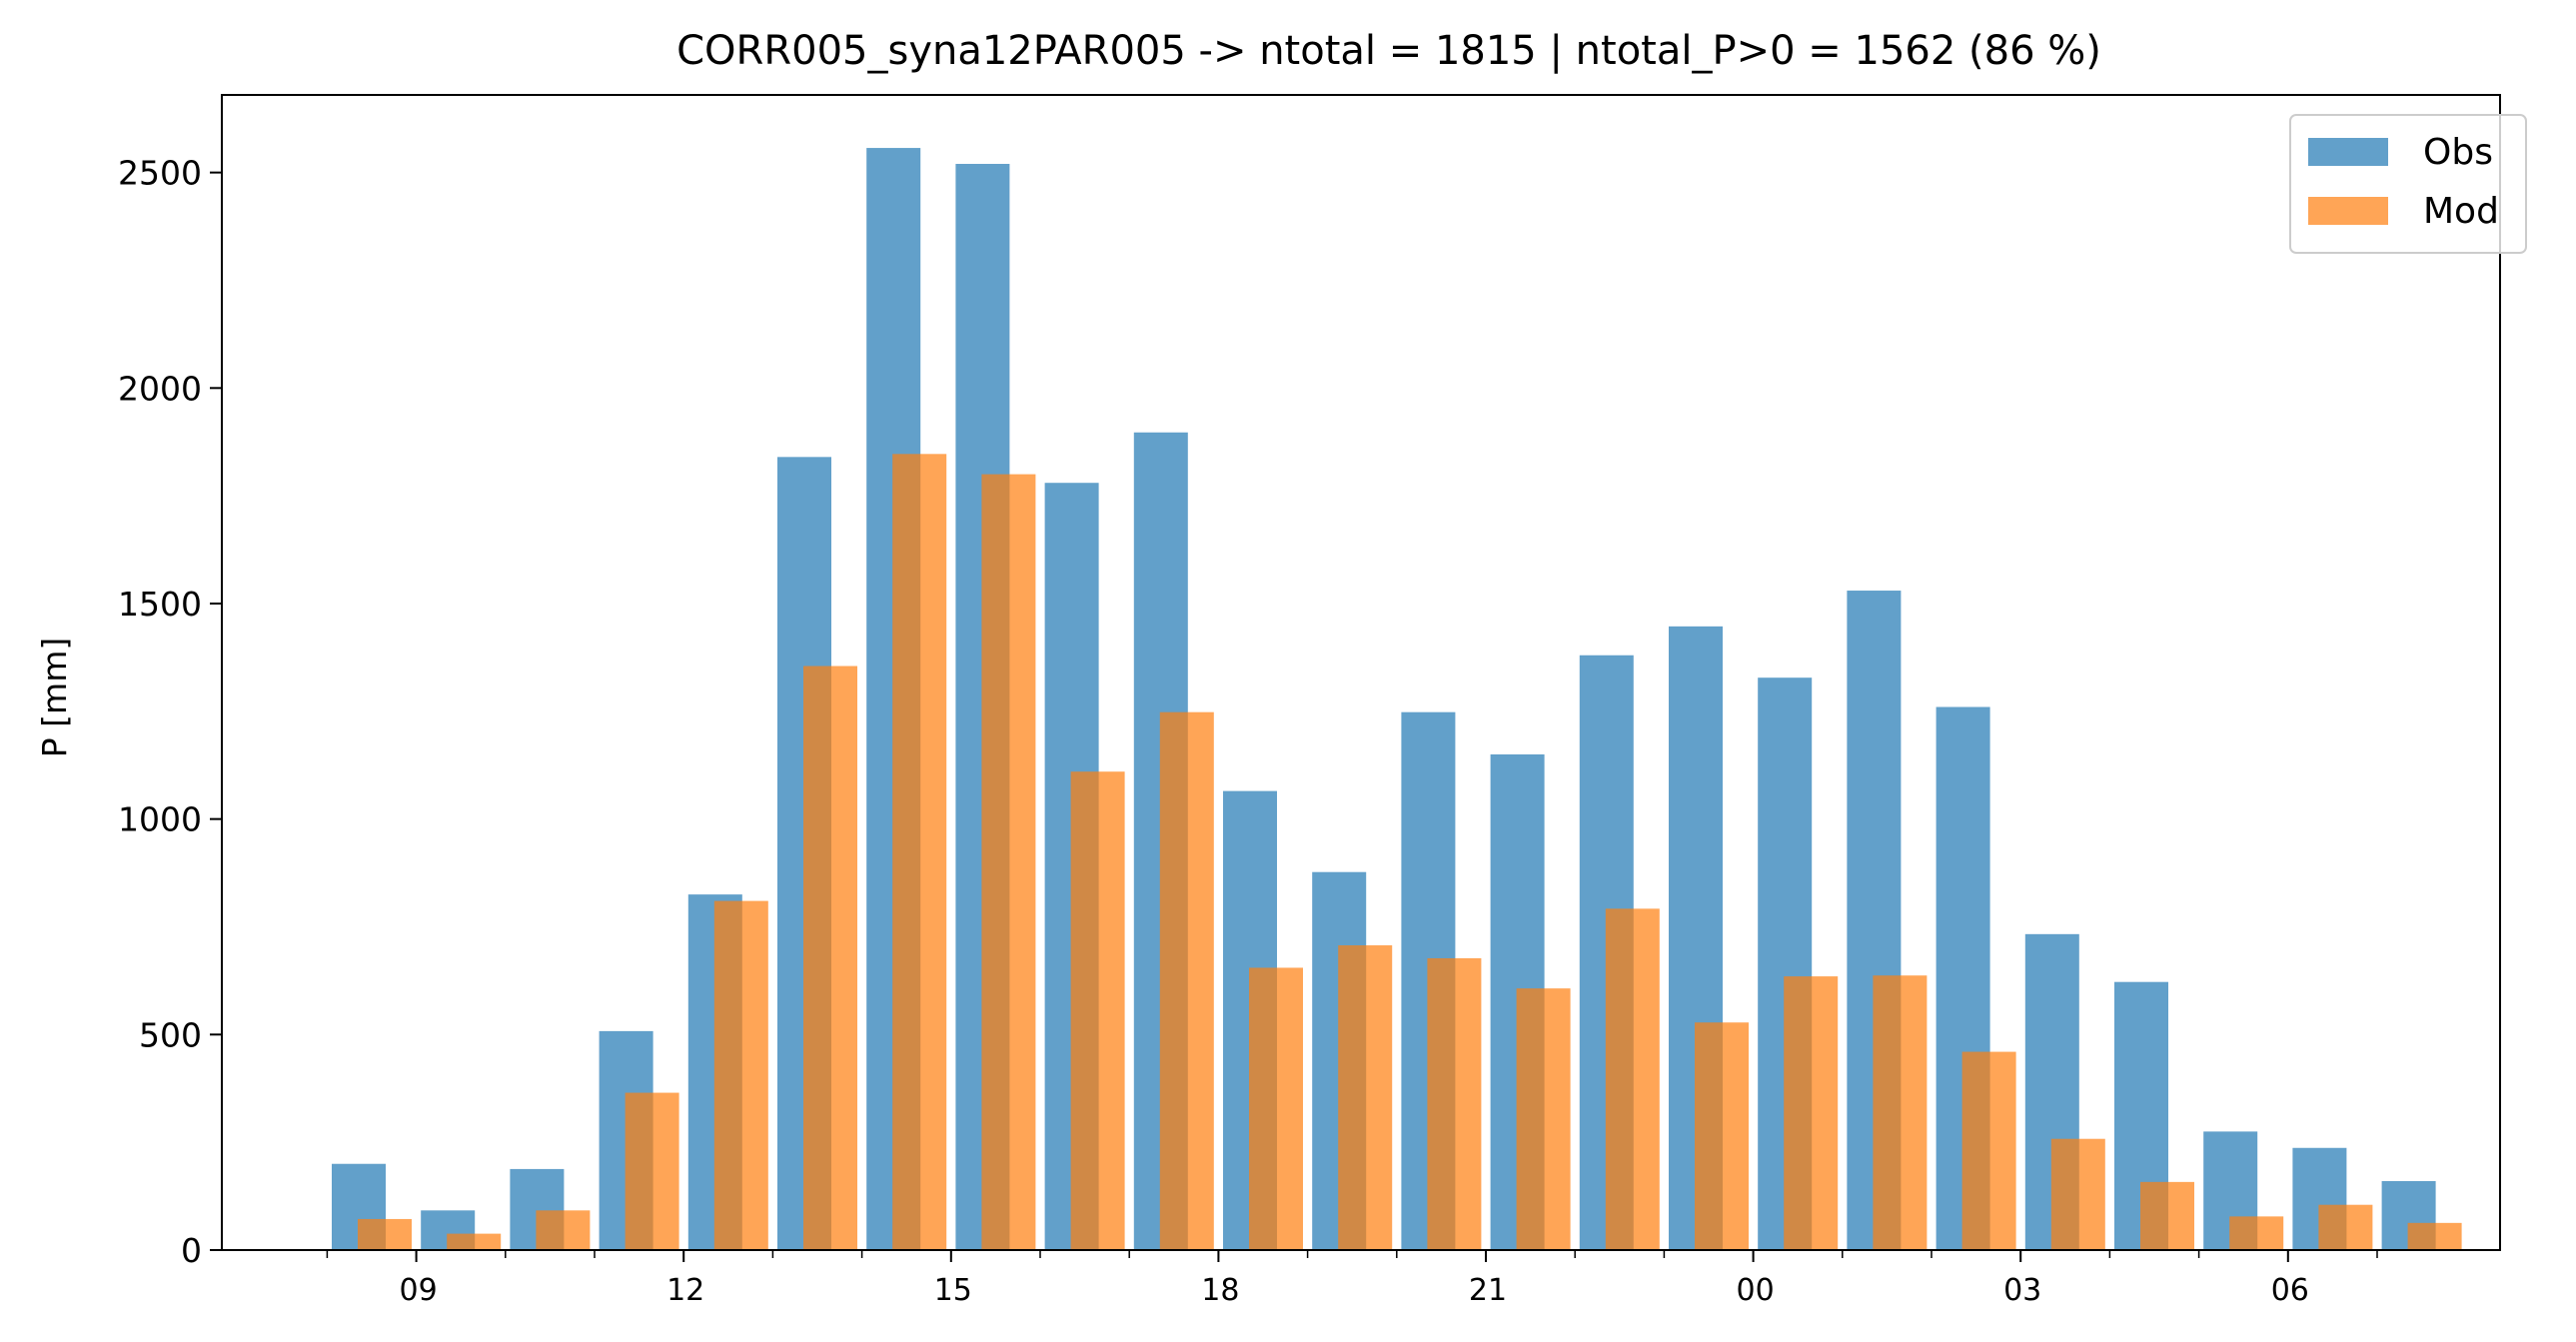 The image size is (2576, 1342). Describe the element at coordinates (160, 819) in the screenshot. I see `y-tick-label-1000: 1000` at that location.